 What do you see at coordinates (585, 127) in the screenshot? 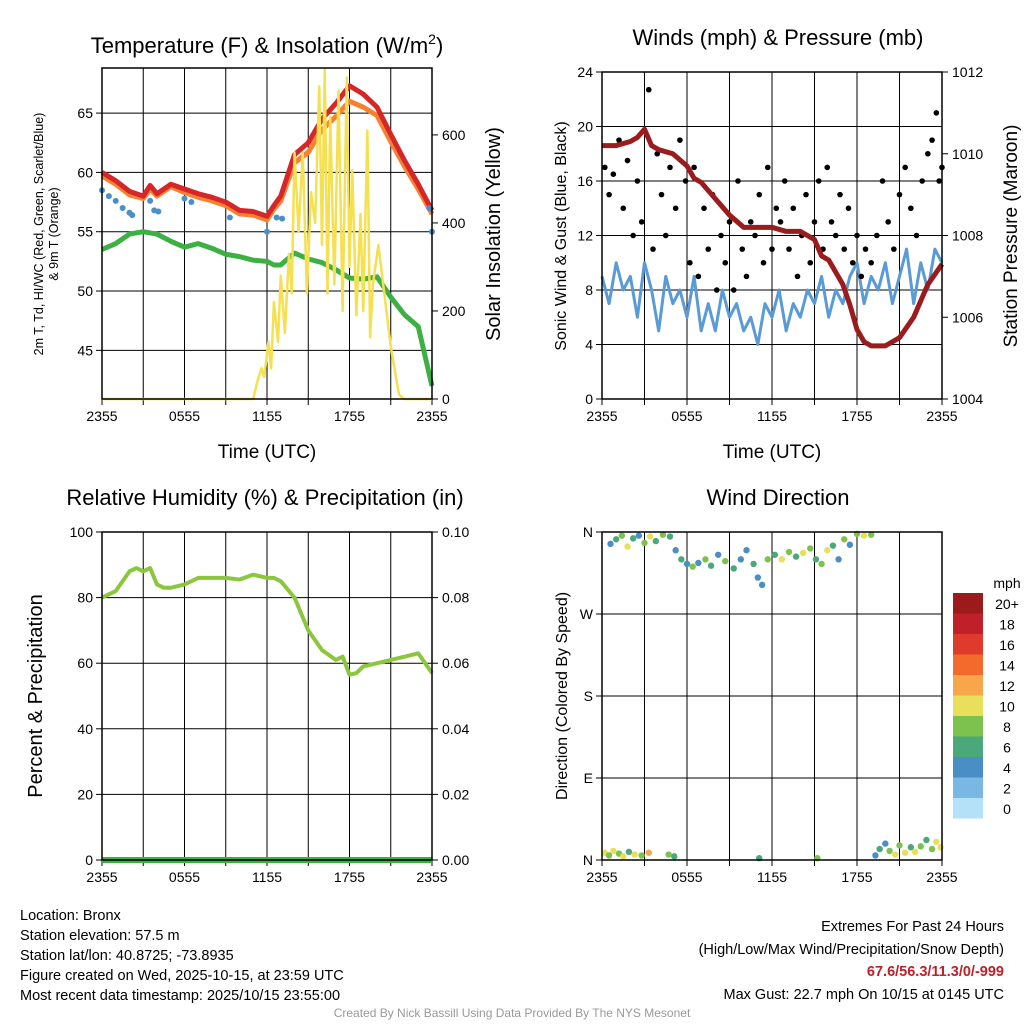
I see `y-tick-label: 20` at bounding box center [585, 127].